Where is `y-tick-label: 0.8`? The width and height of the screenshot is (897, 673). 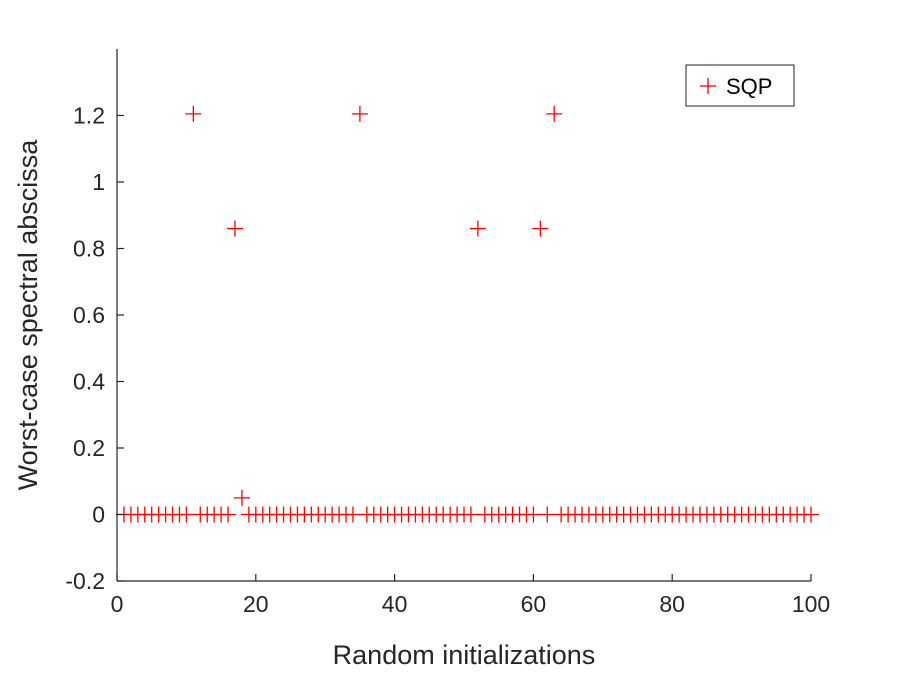
y-tick-label: 0.8 is located at coordinates (89, 249).